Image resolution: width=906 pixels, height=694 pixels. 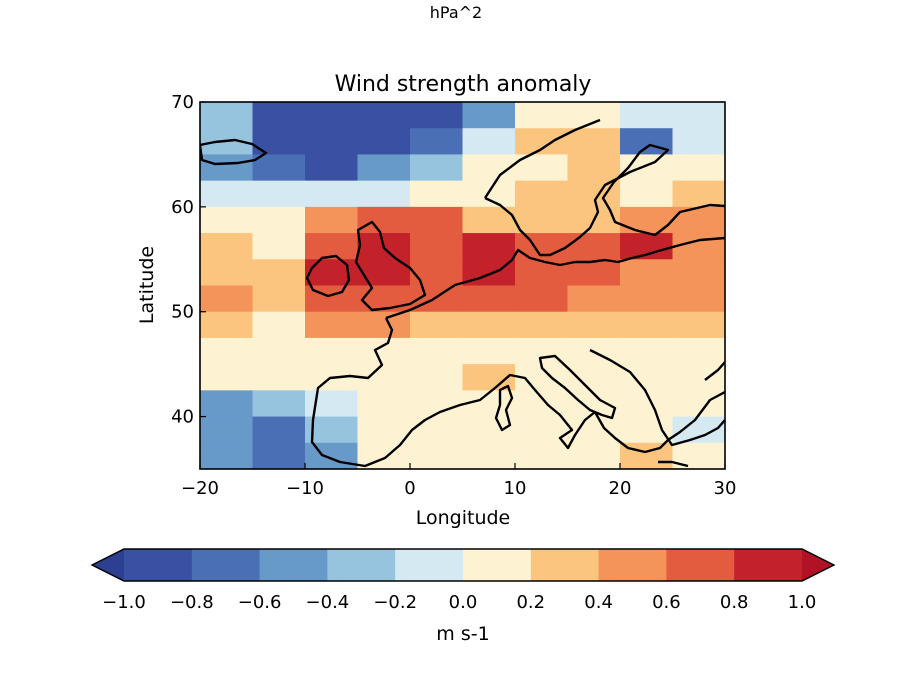 What do you see at coordinates (260, 602) in the screenshot?
I see `colorbar-tick-label: −0.6` at bounding box center [260, 602].